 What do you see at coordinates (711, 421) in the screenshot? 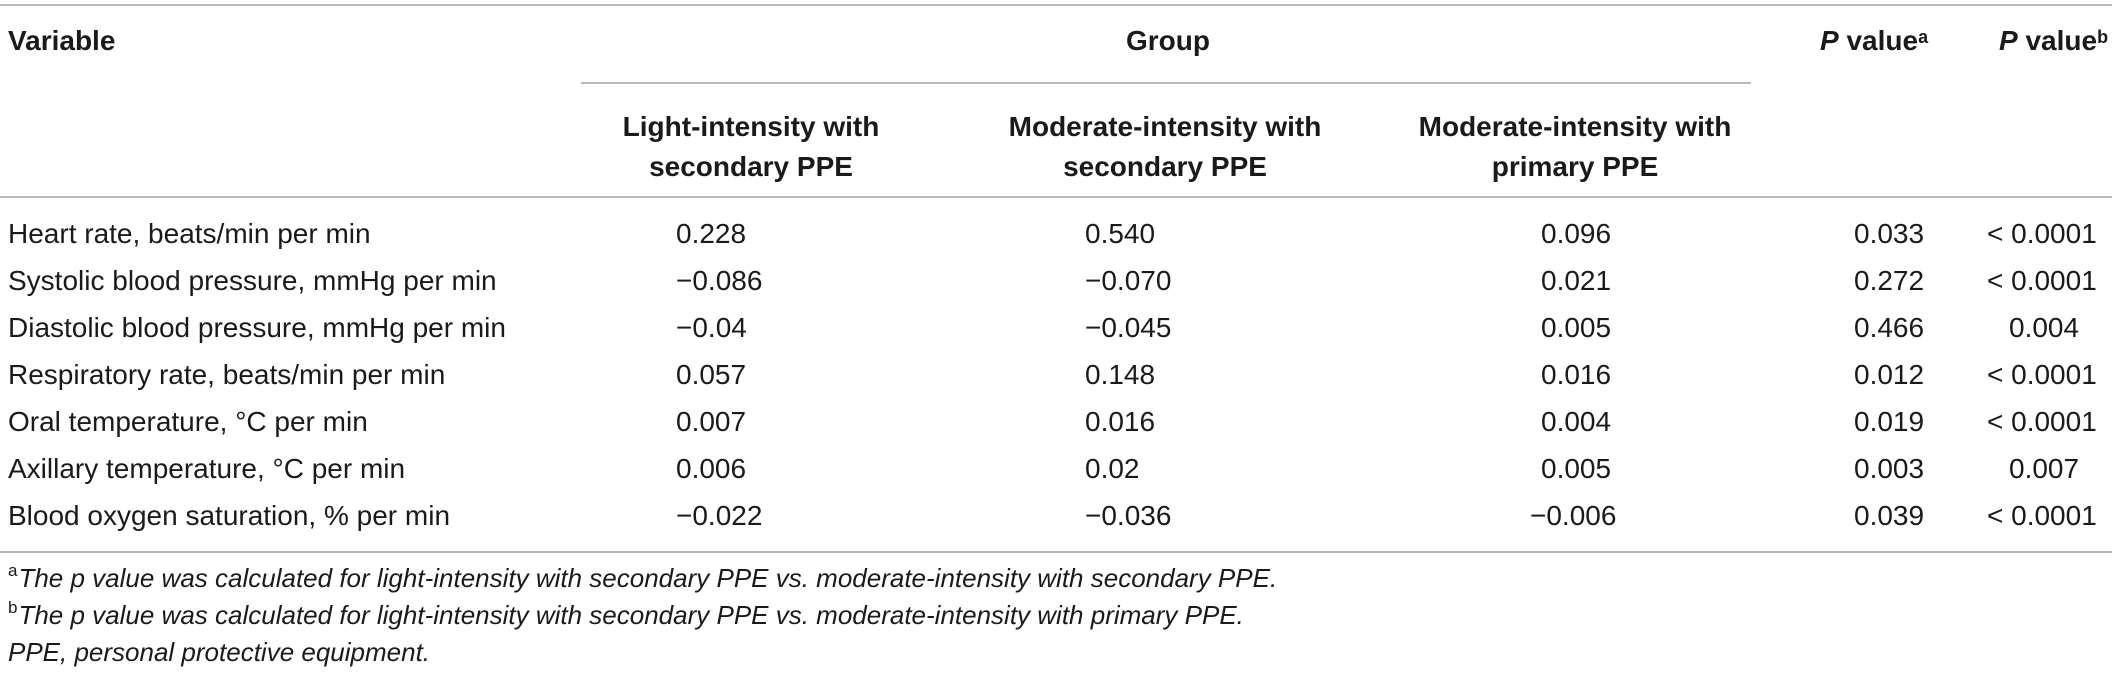
I see `value-light-secondary: 0.007` at bounding box center [711, 421].